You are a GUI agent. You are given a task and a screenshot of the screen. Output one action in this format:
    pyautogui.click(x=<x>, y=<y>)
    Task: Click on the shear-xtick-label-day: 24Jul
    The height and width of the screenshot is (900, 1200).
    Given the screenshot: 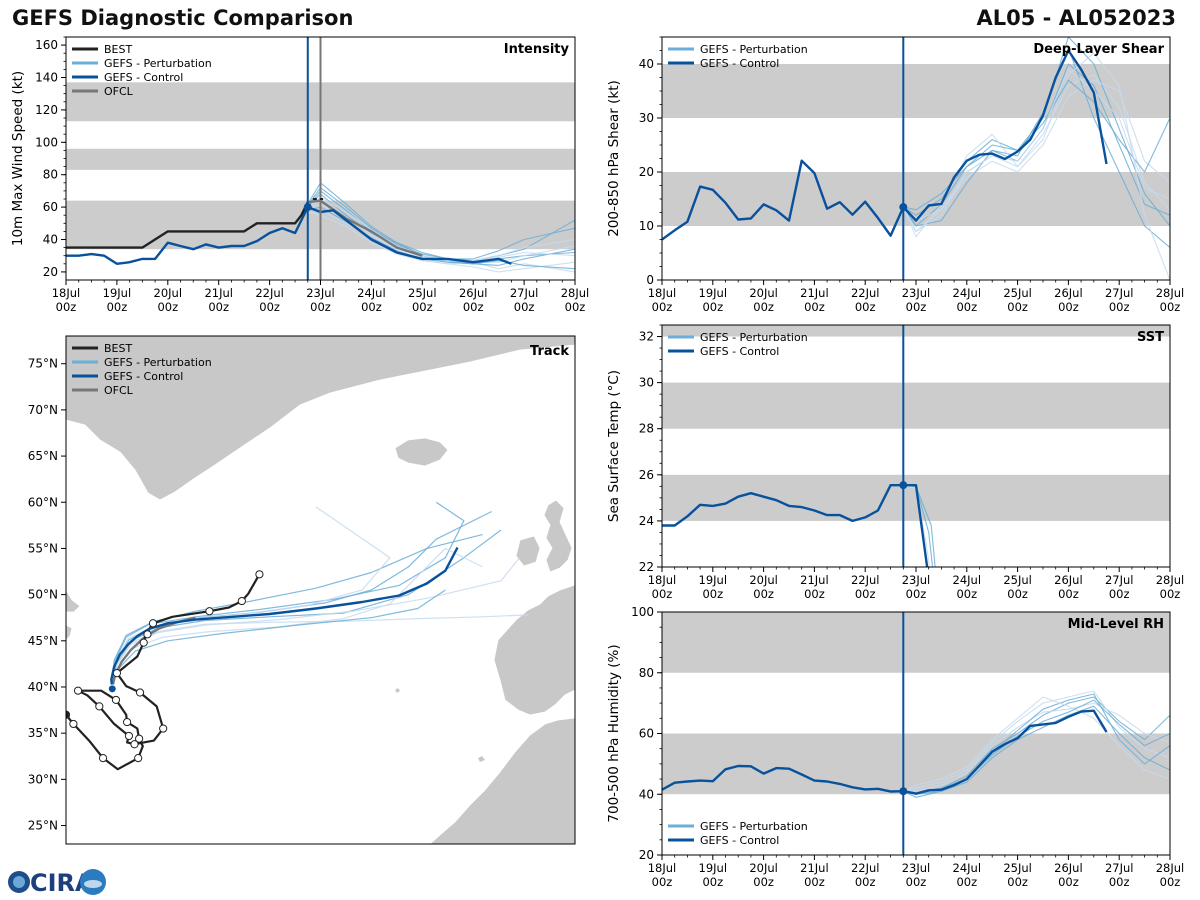 What is the action you would take?
    pyautogui.click(x=967, y=293)
    